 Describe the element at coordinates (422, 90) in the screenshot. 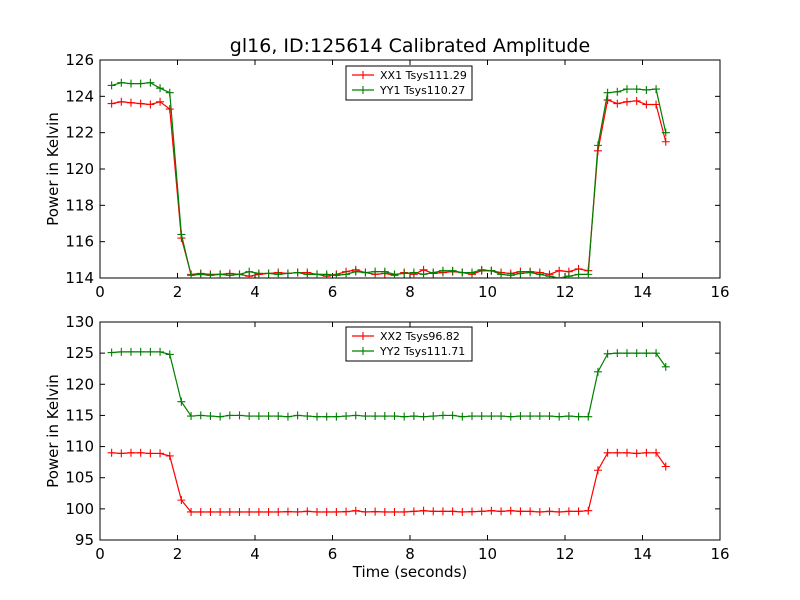

I see `legend-label: YY1 Tsys110.27` at that location.